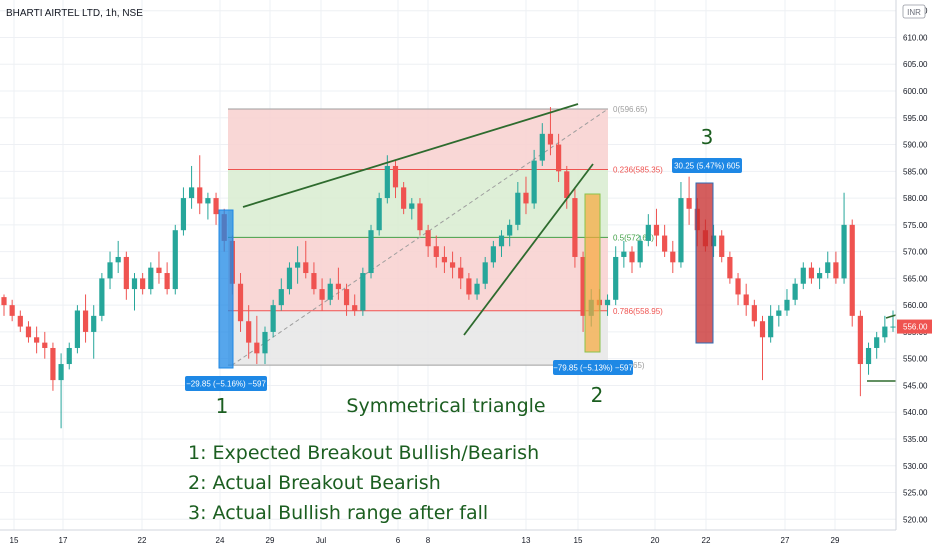 The height and width of the screenshot is (550, 932). What do you see at coordinates (915, 64) in the screenshot?
I see `price-tick-label: 605.00` at bounding box center [915, 64].